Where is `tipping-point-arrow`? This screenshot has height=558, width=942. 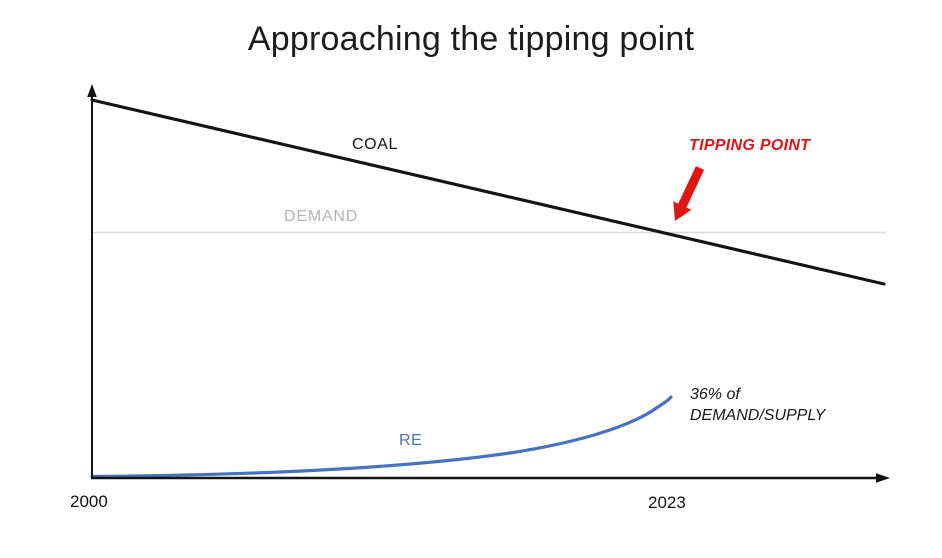 tipping-point-arrow is located at coordinates (689, 193).